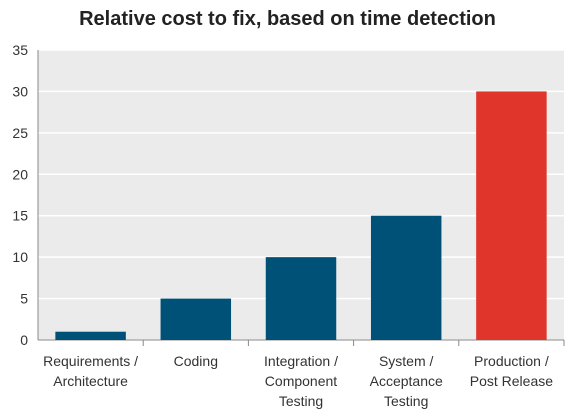  I want to click on x-category-label-line: Architecture, so click(90, 381).